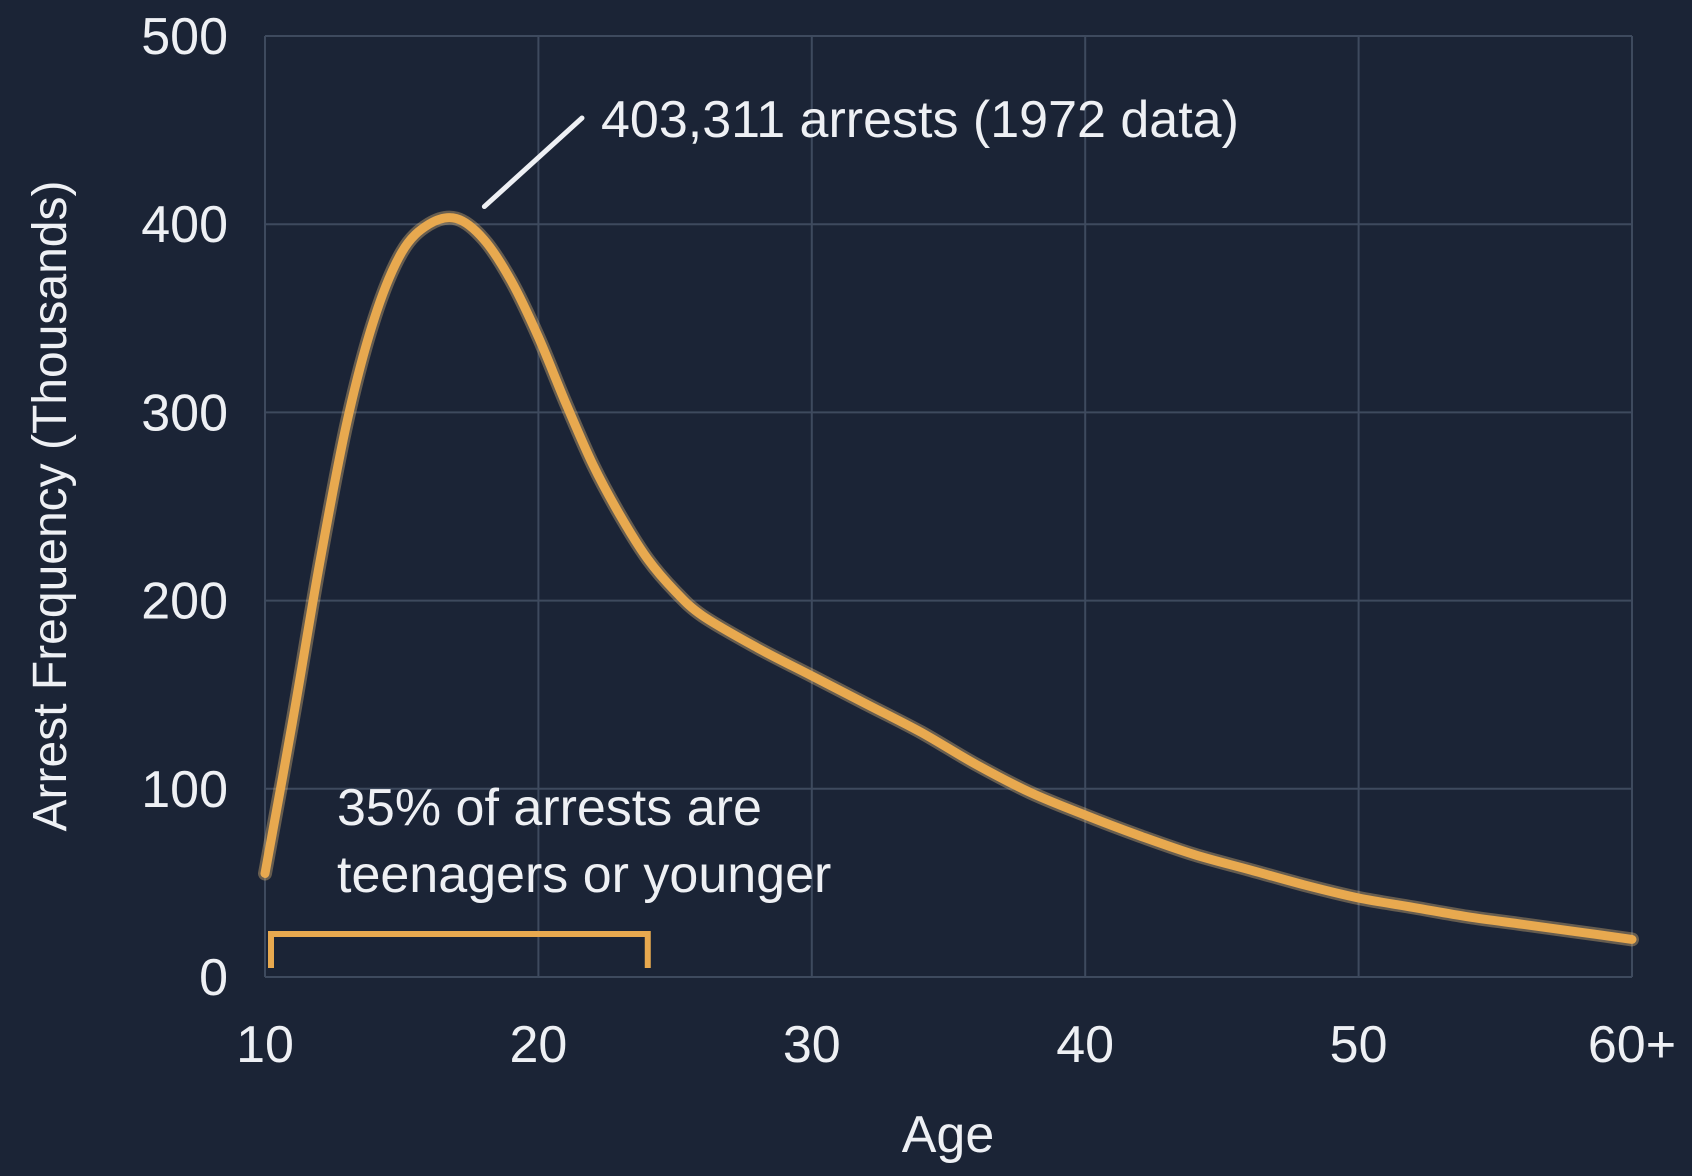 This screenshot has width=1692, height=1176. Describe the element at coordinates (50, 506) in the screenshot. I see `y-axis-label: Arrest Frequency (Thousands)` at that location.